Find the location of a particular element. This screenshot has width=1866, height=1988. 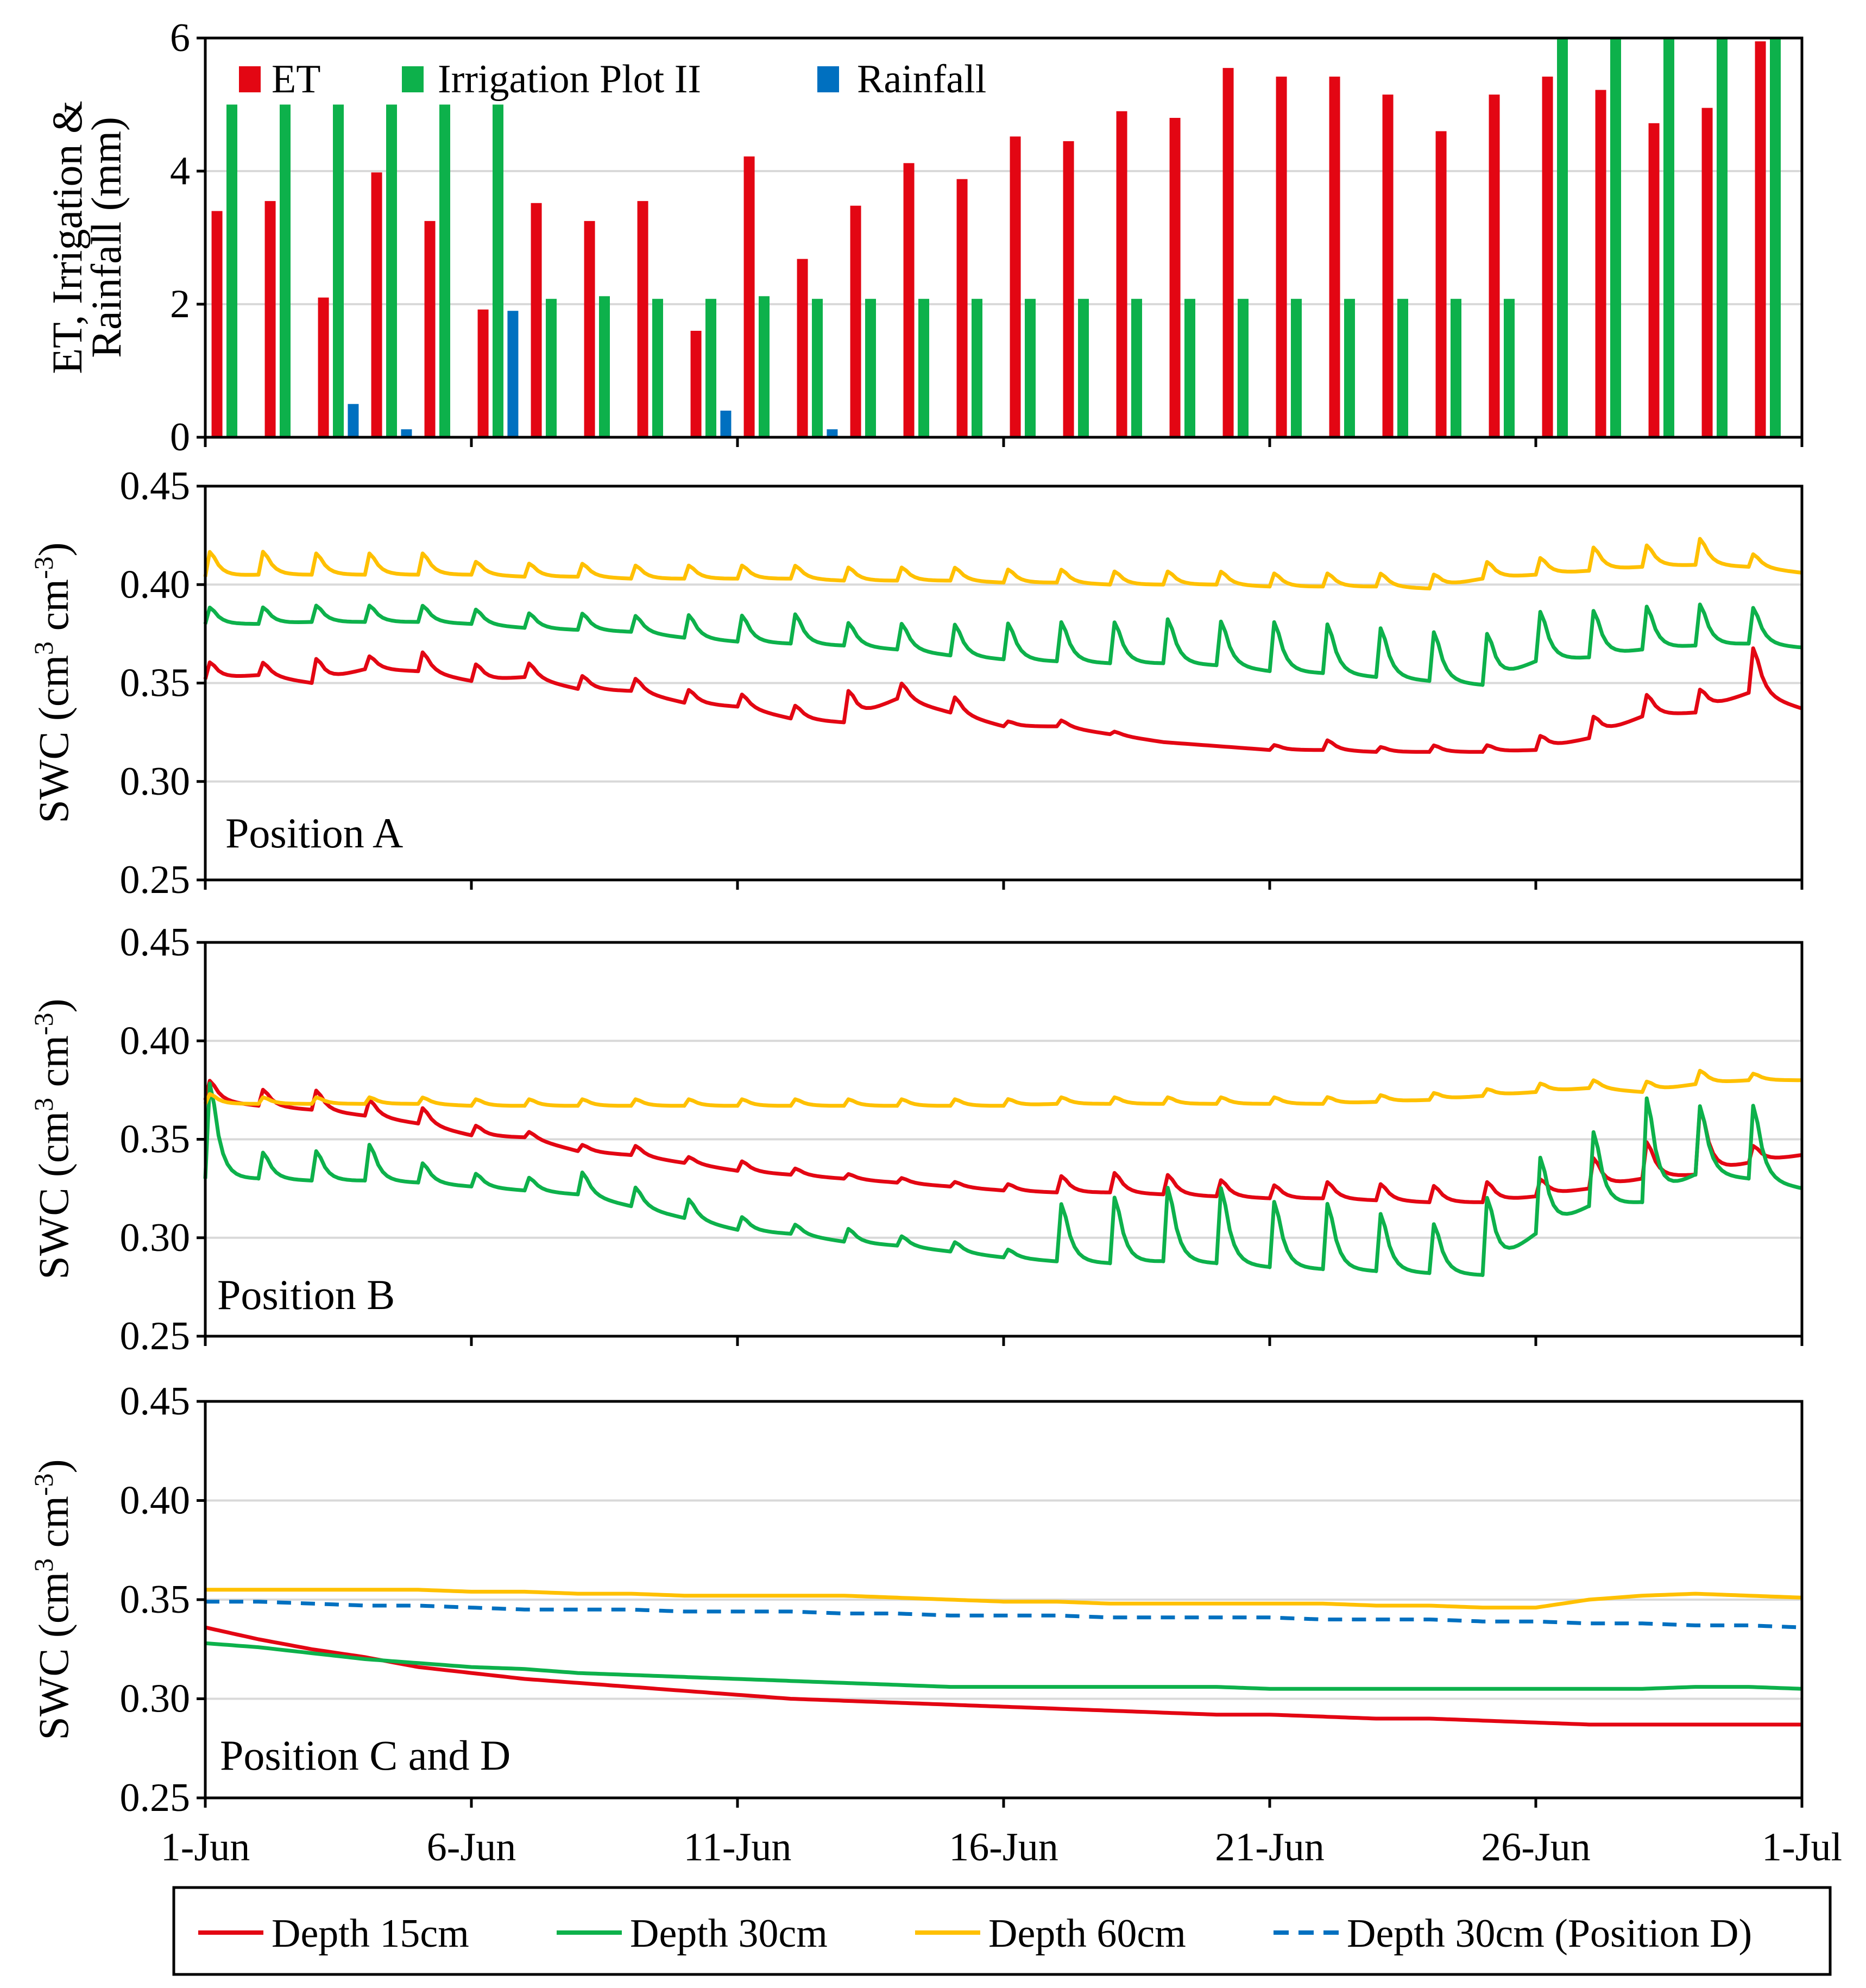

position-b-ylabel: SWC (cm3 cm-3) is located at coordinates (53, 1138).